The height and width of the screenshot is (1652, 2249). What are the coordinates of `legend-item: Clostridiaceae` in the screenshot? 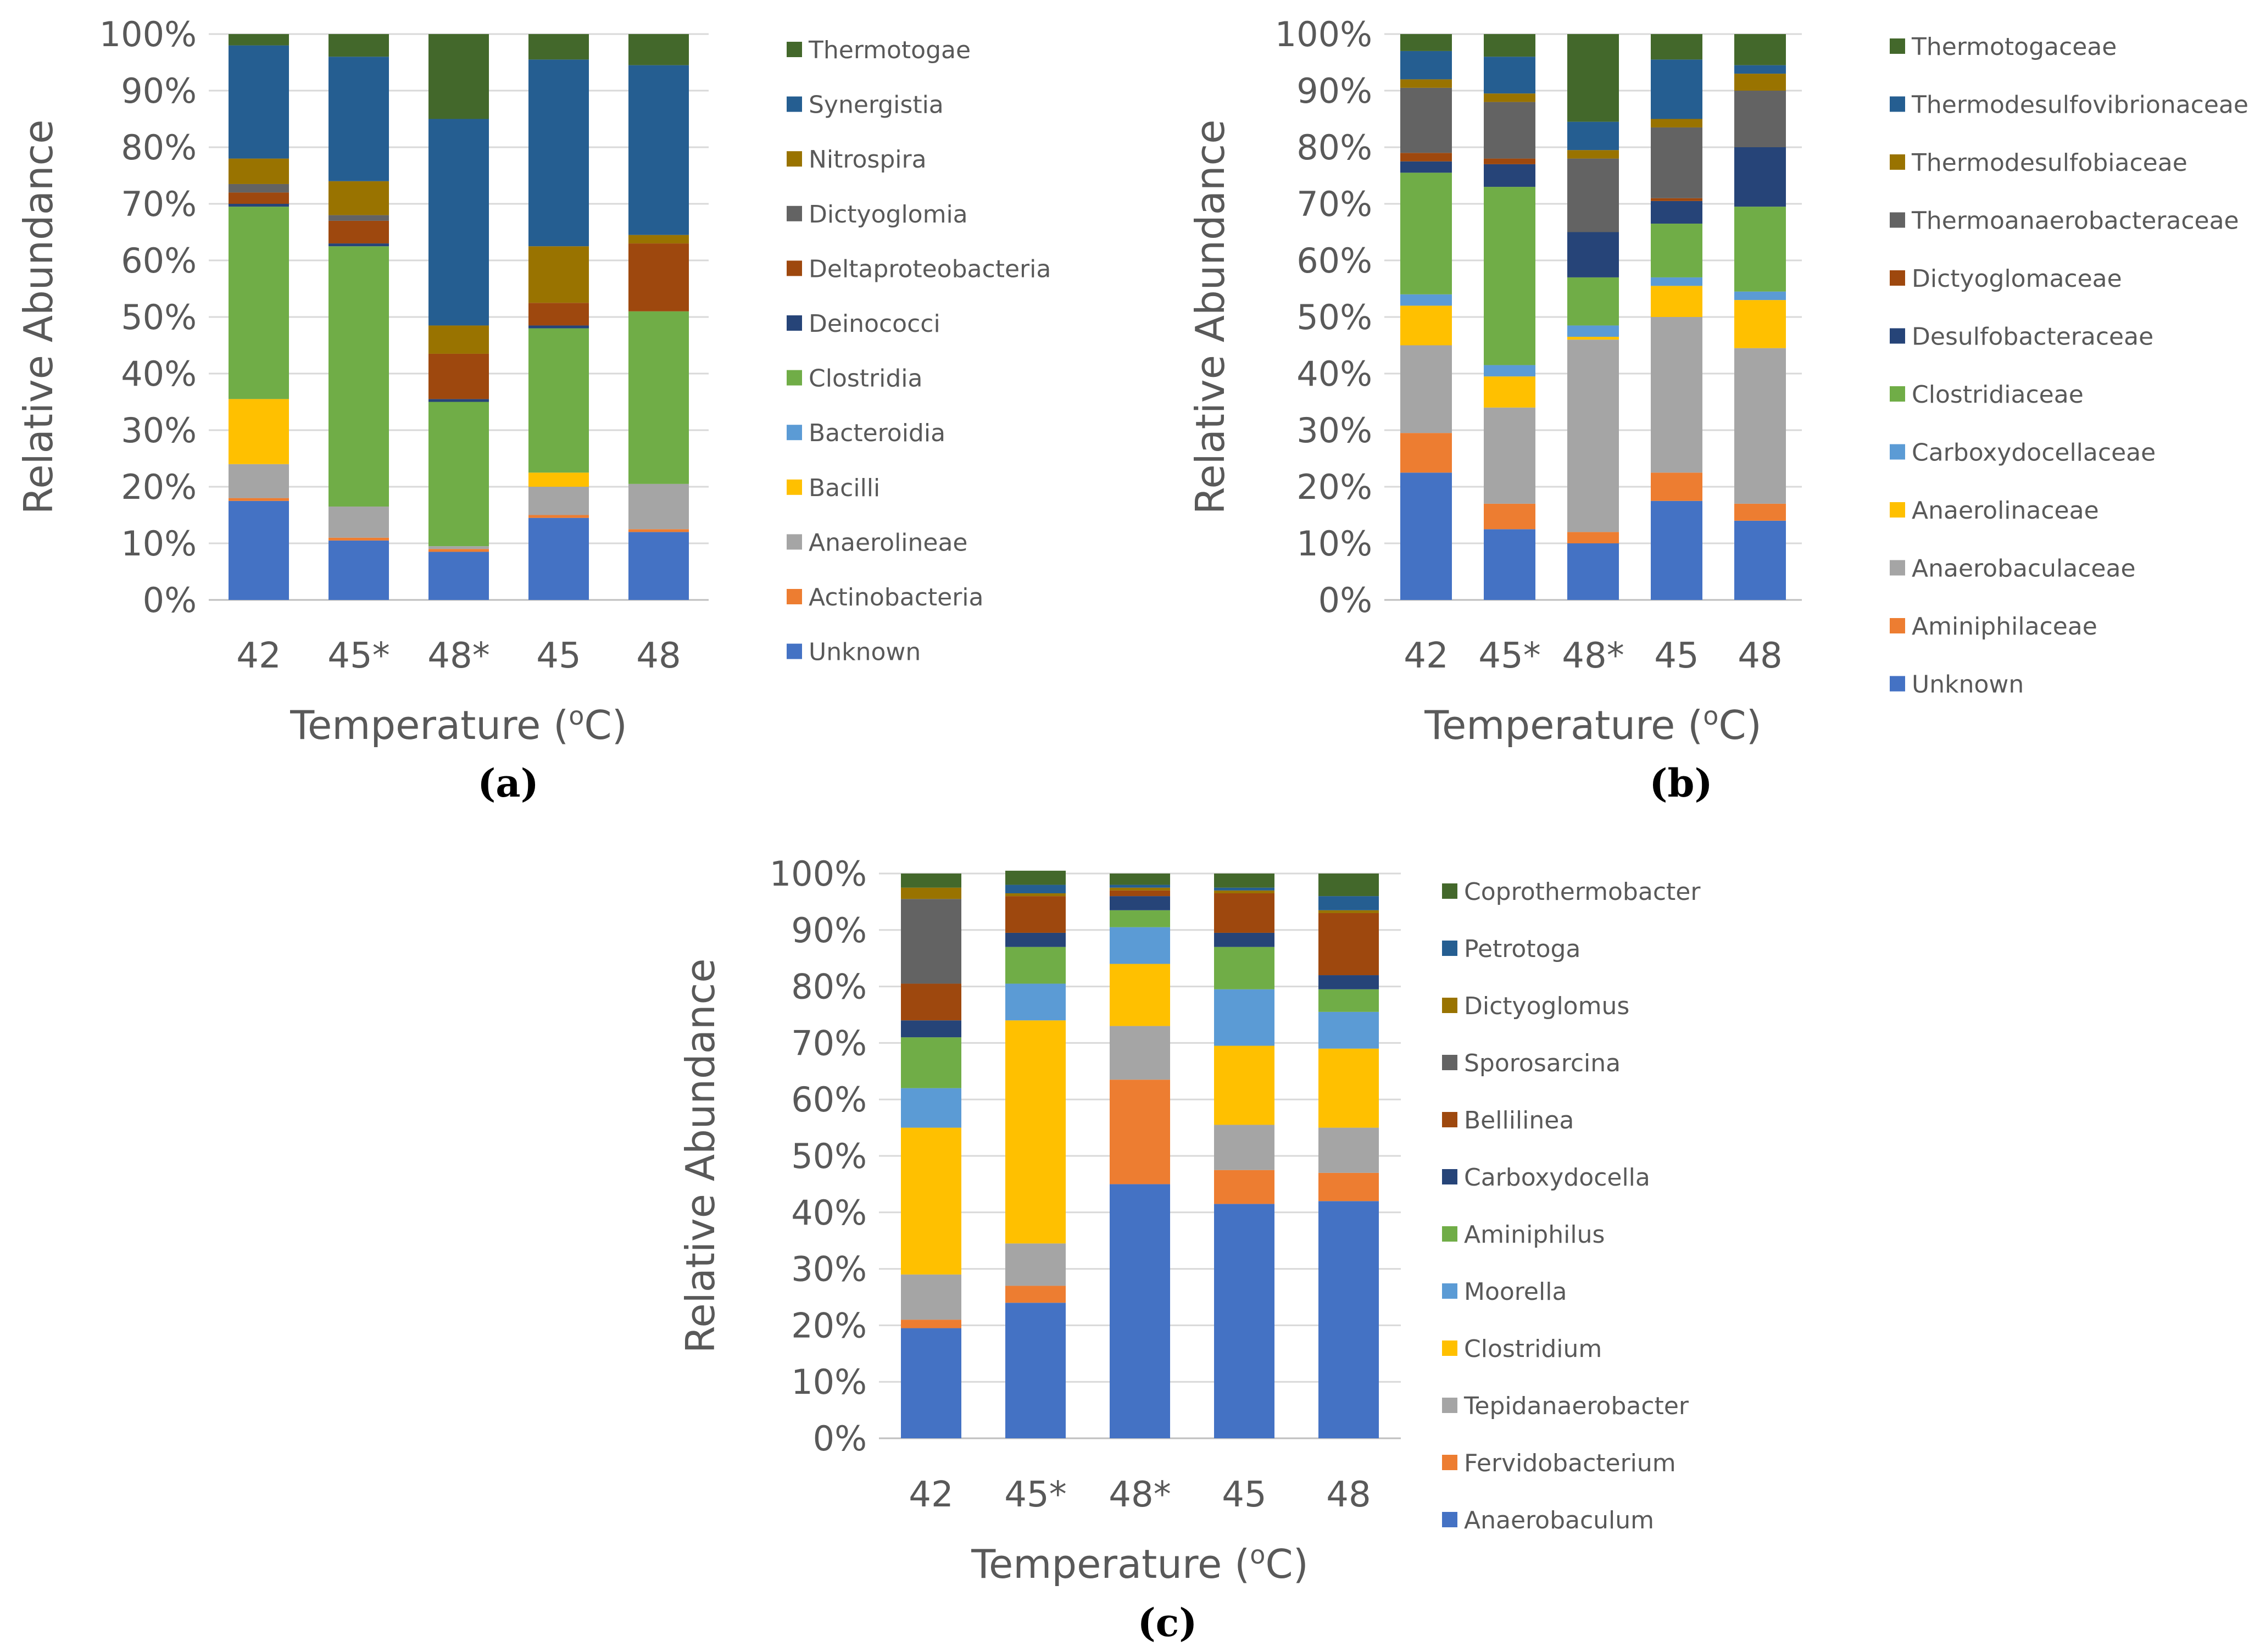 It's located at (1987, 395).